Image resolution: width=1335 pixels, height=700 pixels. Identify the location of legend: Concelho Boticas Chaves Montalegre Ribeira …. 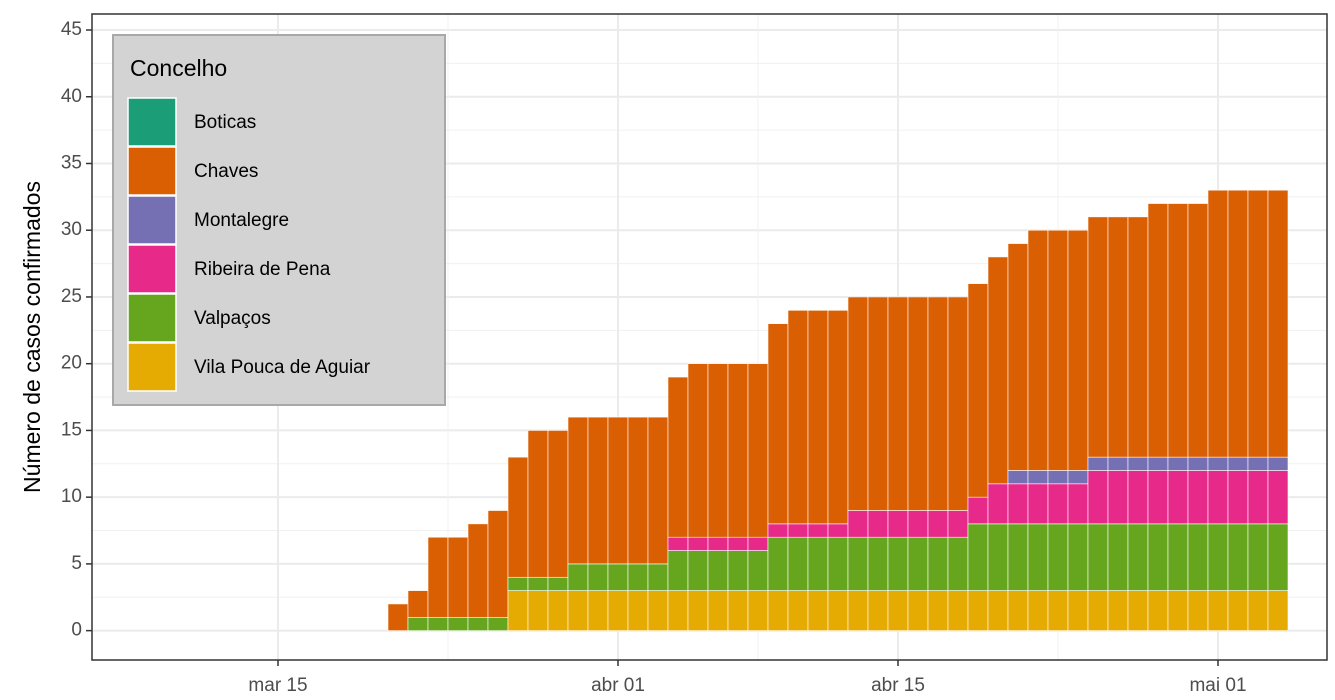
(279, 220).